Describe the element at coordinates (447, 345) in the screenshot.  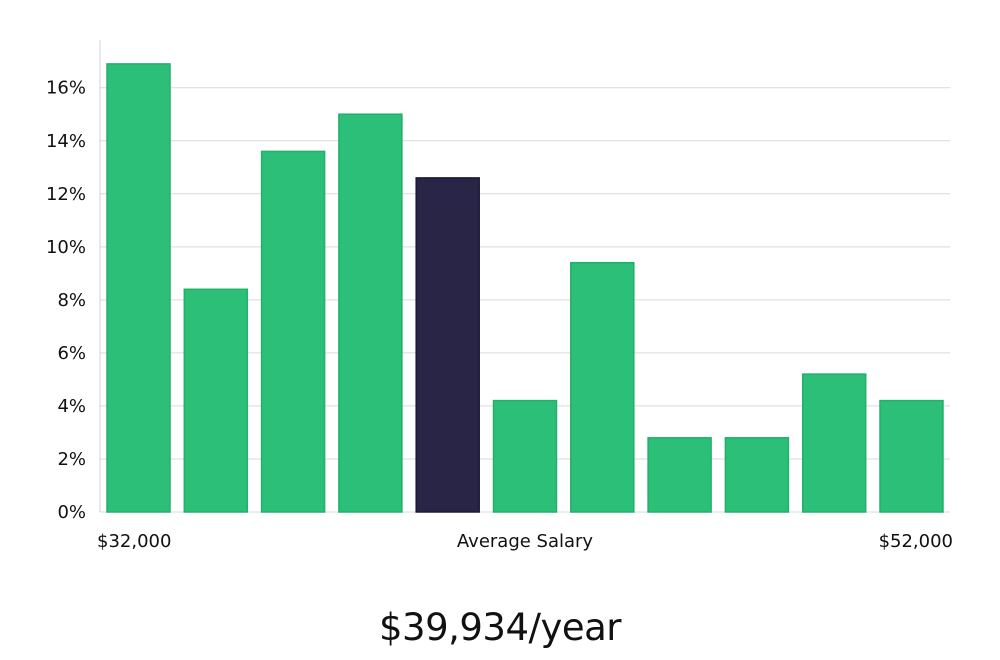
I see `bar-highlighted` at that location.